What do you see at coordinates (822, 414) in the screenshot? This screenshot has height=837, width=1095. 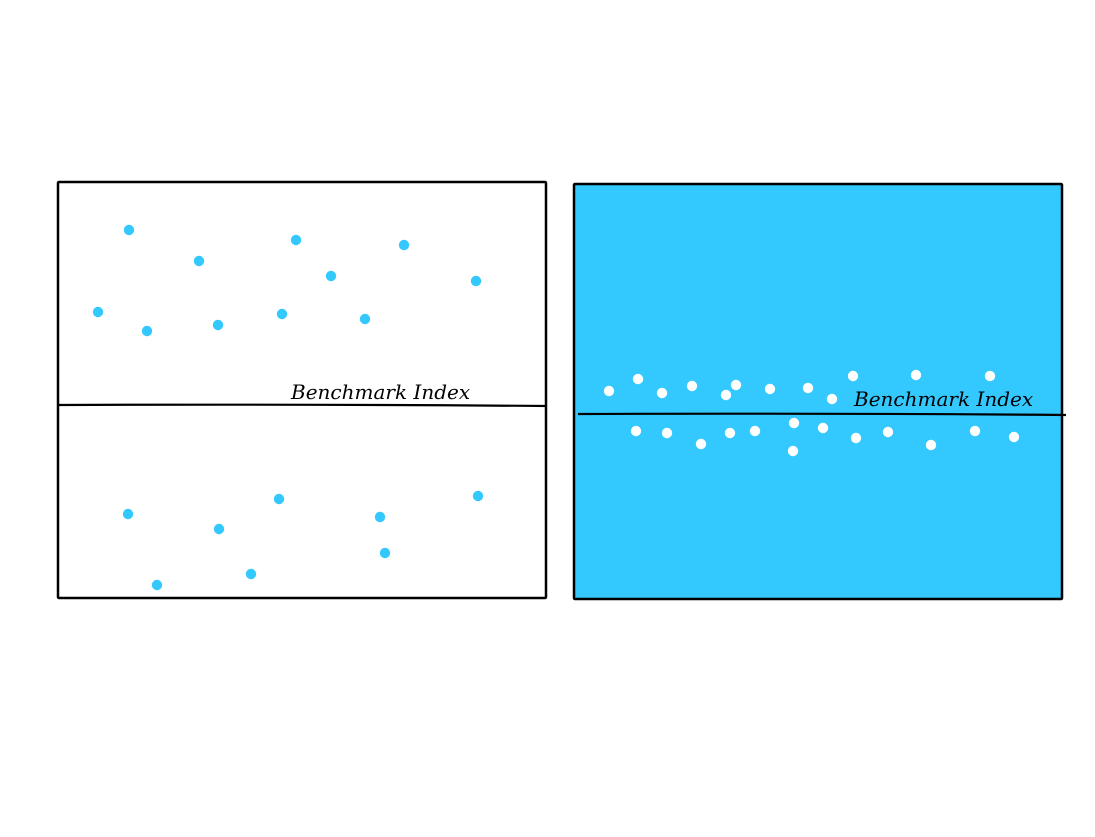 I see `right-benchmark-line` at bounding box center [822, 414].